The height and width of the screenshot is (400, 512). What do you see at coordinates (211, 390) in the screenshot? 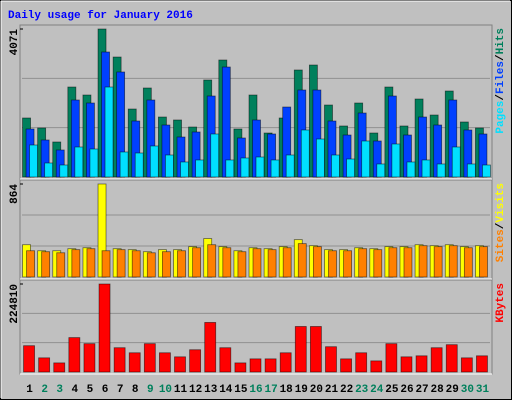
I see `x-tick-label: 13` at bounding box center [211, 390].